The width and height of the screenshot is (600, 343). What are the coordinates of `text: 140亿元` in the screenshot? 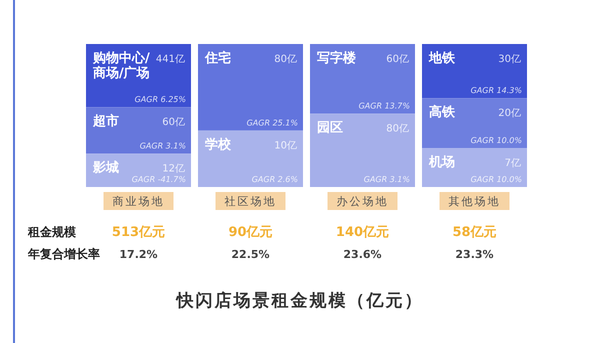 It's located at (363, 232).